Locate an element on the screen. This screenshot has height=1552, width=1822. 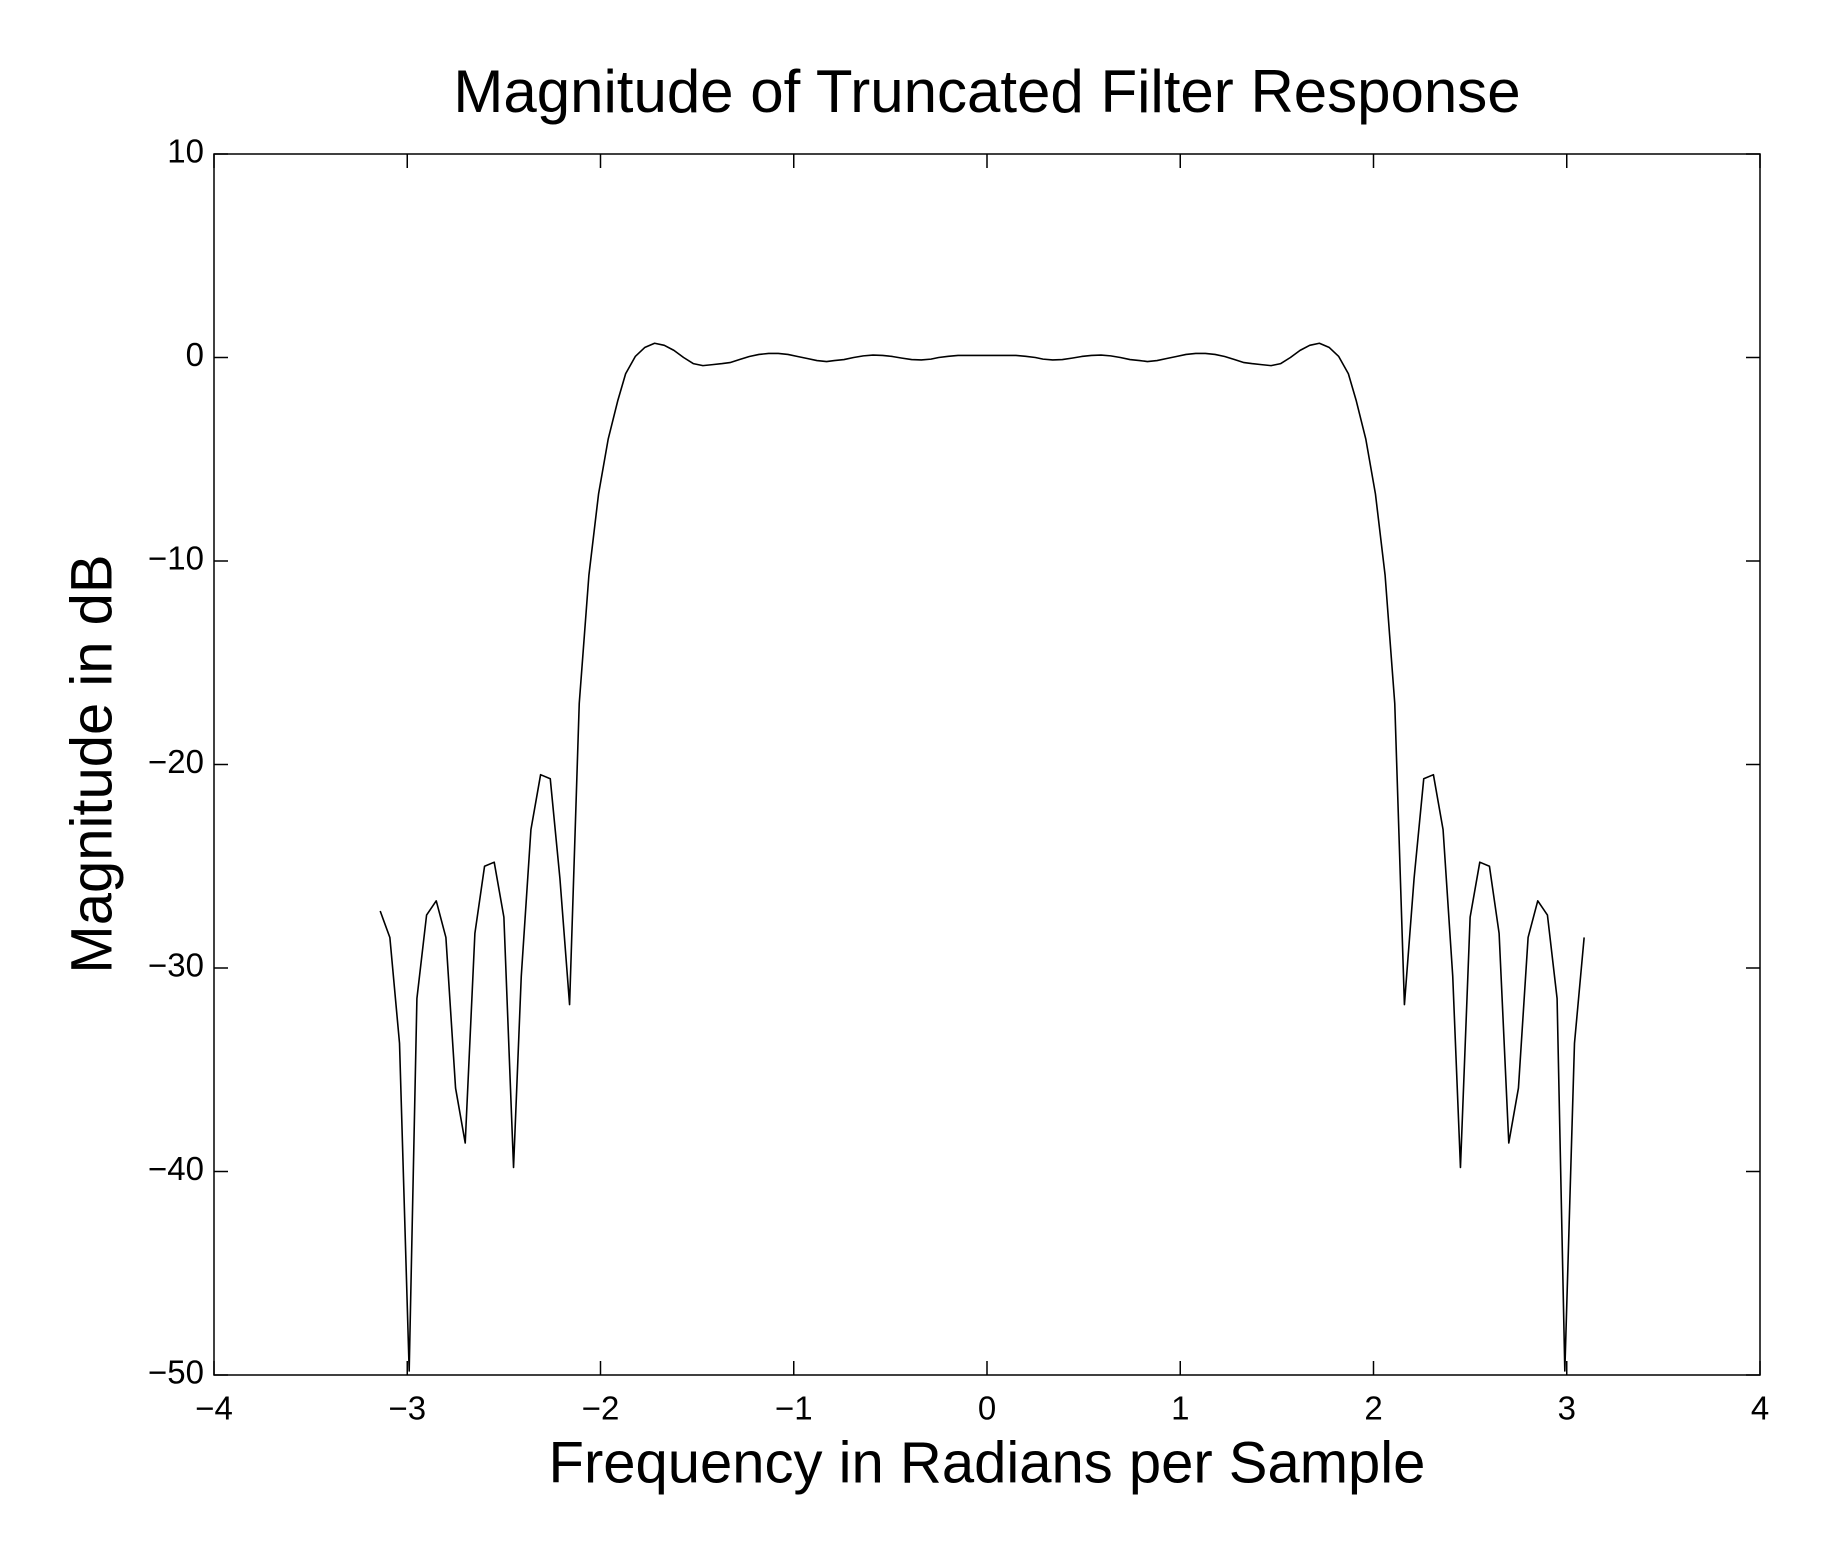
x-tick-label: 0 is located at coordinates (987, 1408).